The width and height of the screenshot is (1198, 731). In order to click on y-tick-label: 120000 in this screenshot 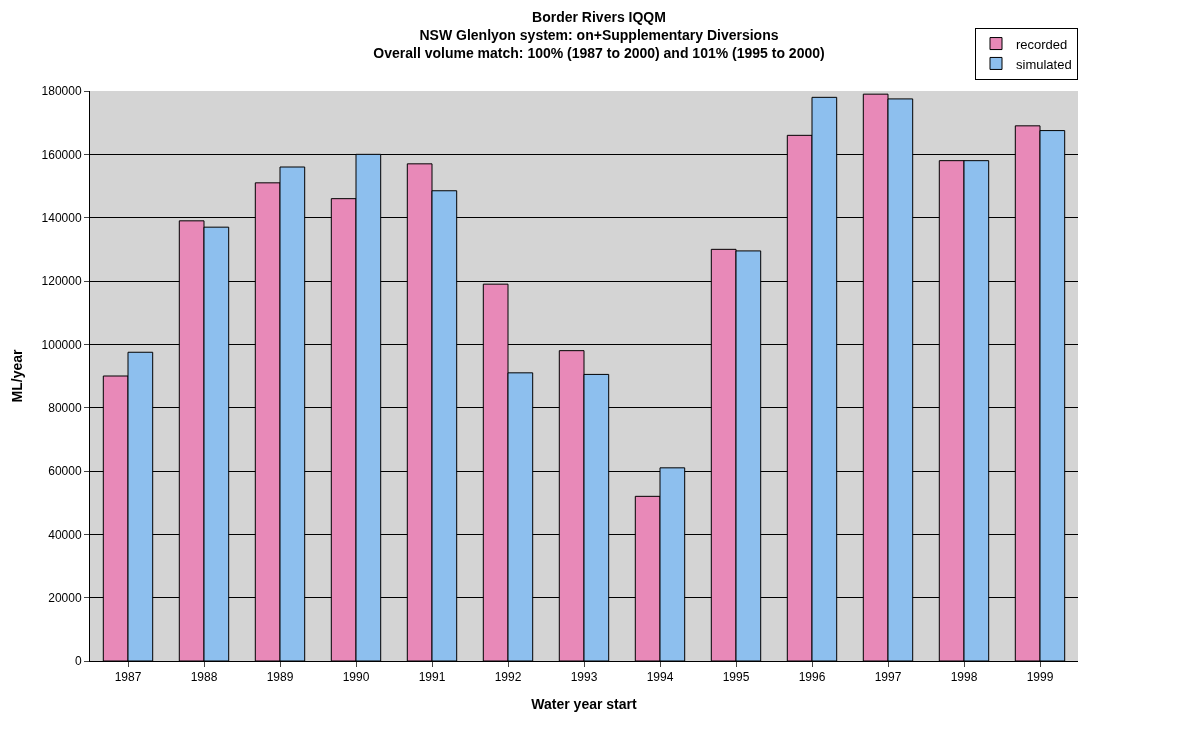, I will do `click(61, 281)`.